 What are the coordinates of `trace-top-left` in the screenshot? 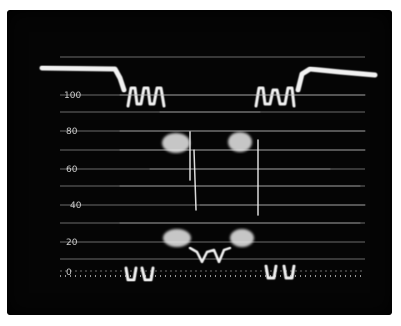 It's located at (83, 79).